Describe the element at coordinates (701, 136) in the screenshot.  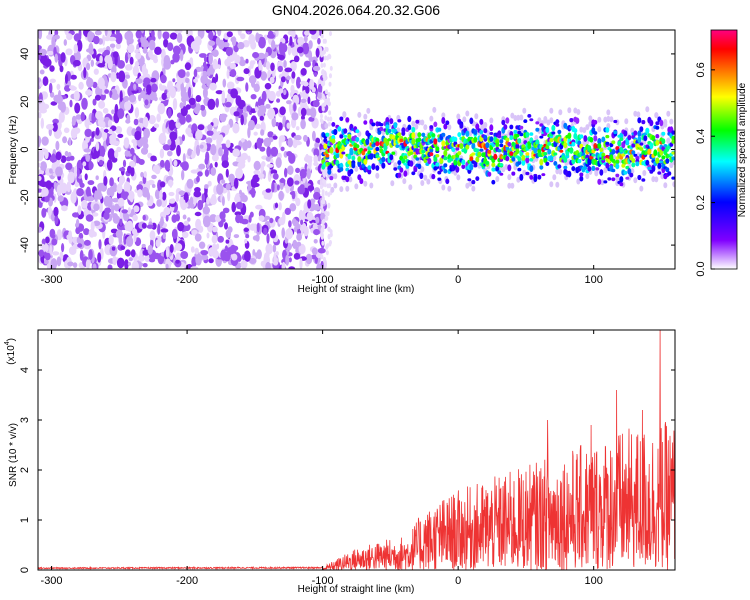
I see `colorbar-tick-label: 0.4` at that location.